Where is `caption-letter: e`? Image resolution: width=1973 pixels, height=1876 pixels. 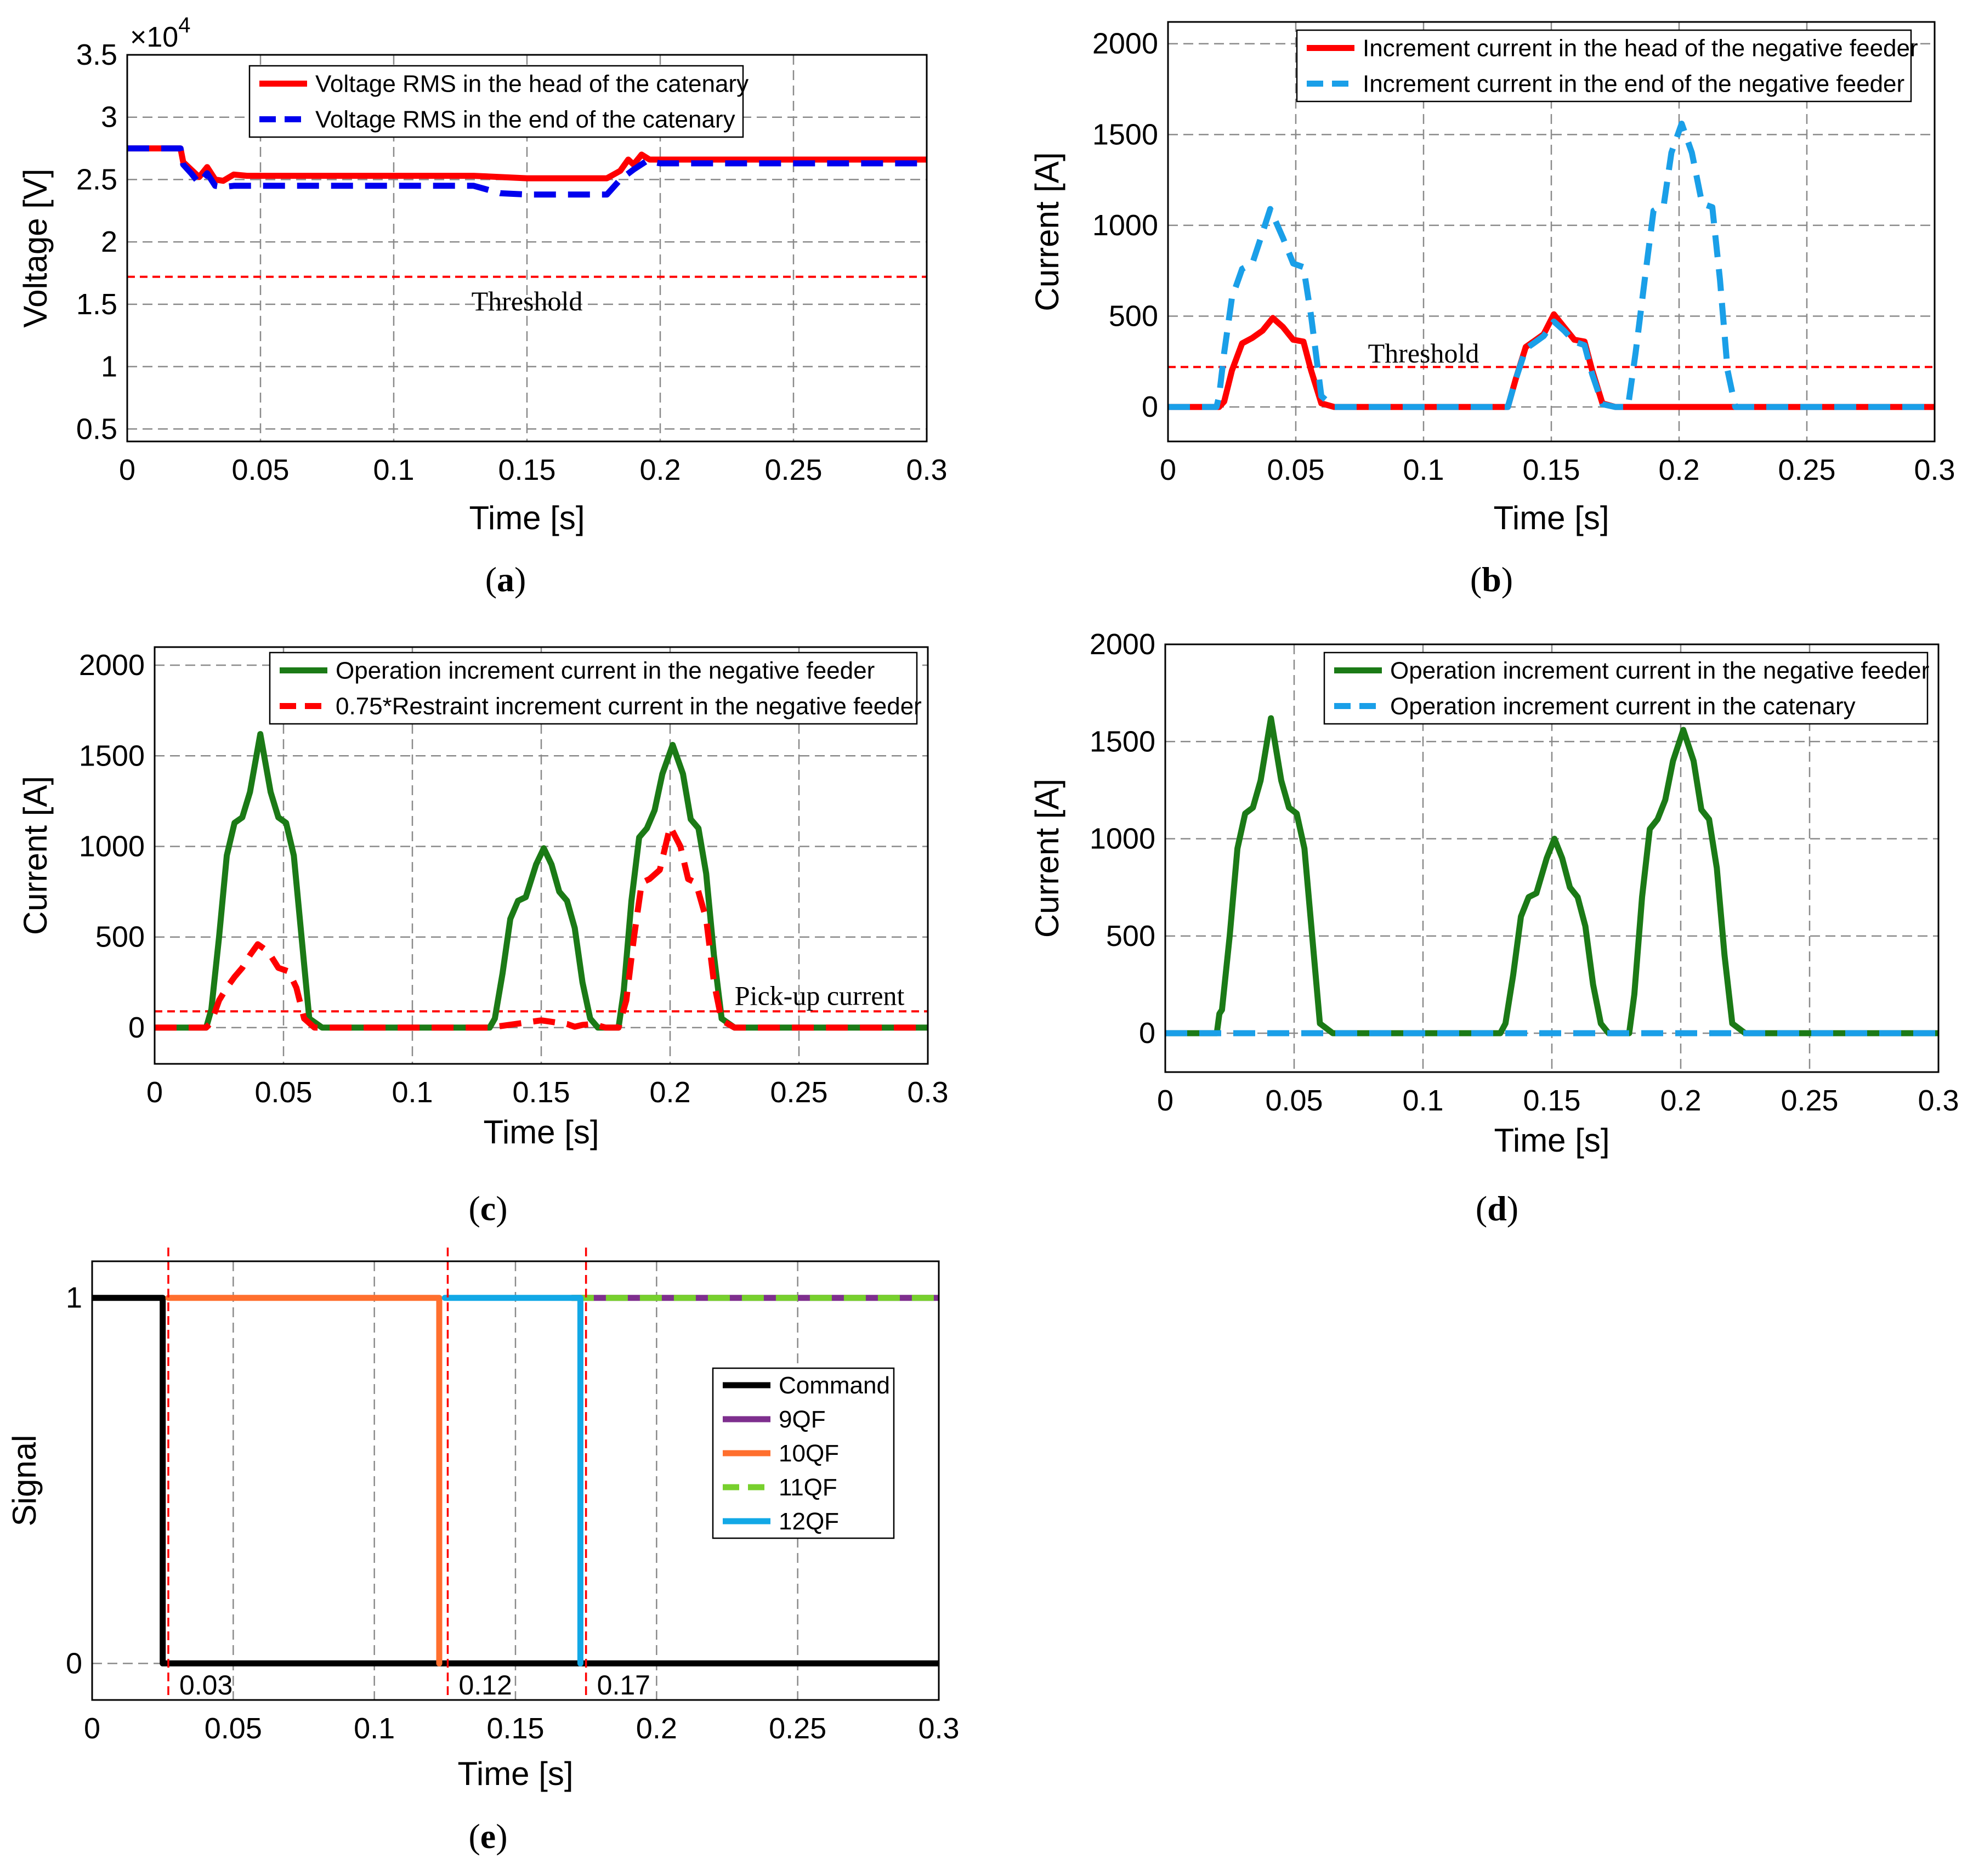
caption-letter: e is located at coordinates (488, 1836).